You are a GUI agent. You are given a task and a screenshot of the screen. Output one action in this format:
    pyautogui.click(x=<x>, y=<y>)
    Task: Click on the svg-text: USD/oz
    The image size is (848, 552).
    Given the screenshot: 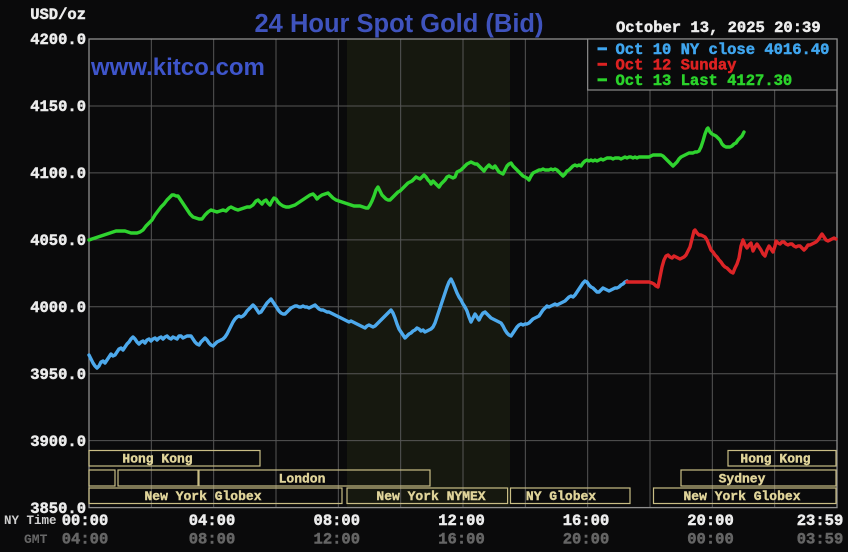 What is the action you would take?
    pyautogui.click(x=58, y=15)
    